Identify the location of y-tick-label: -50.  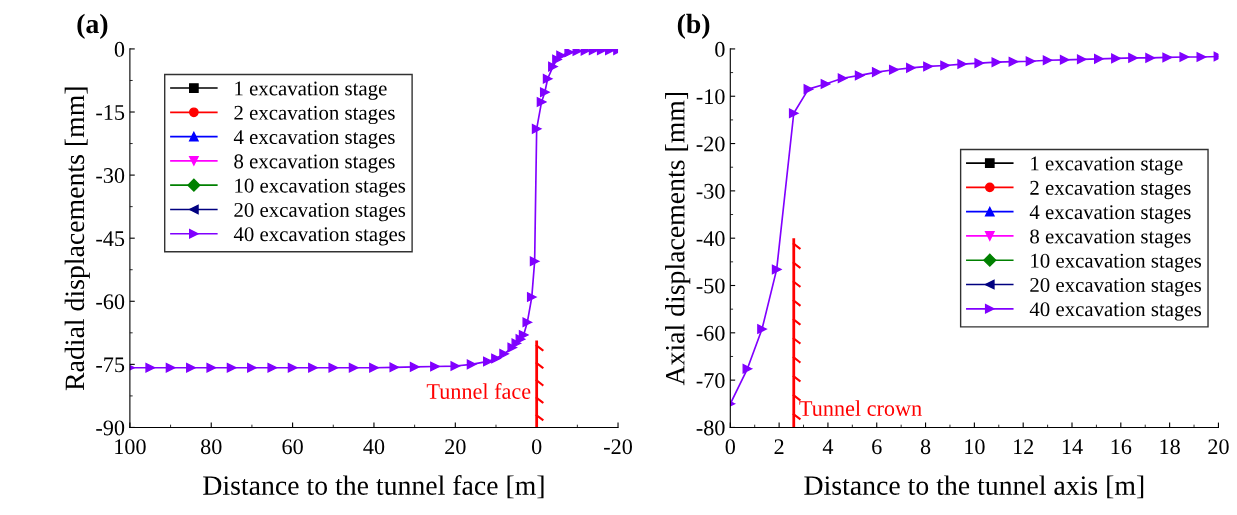
(710, 286).